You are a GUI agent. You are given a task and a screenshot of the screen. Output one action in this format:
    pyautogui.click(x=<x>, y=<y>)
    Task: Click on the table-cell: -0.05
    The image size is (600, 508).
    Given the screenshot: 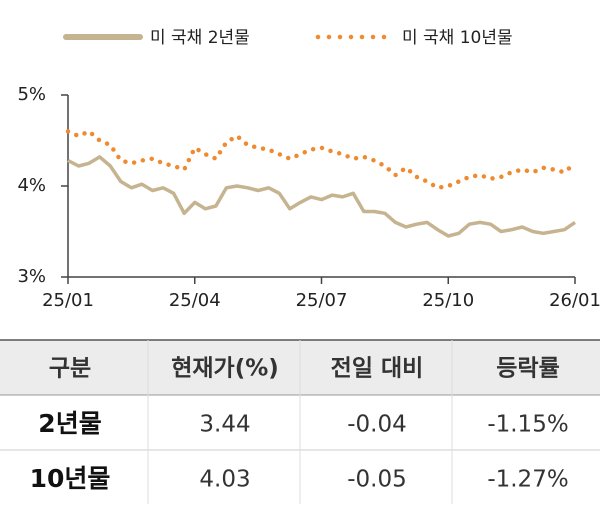 What is the action you would take?
    pyautogui.click(x=377, y=480)
    